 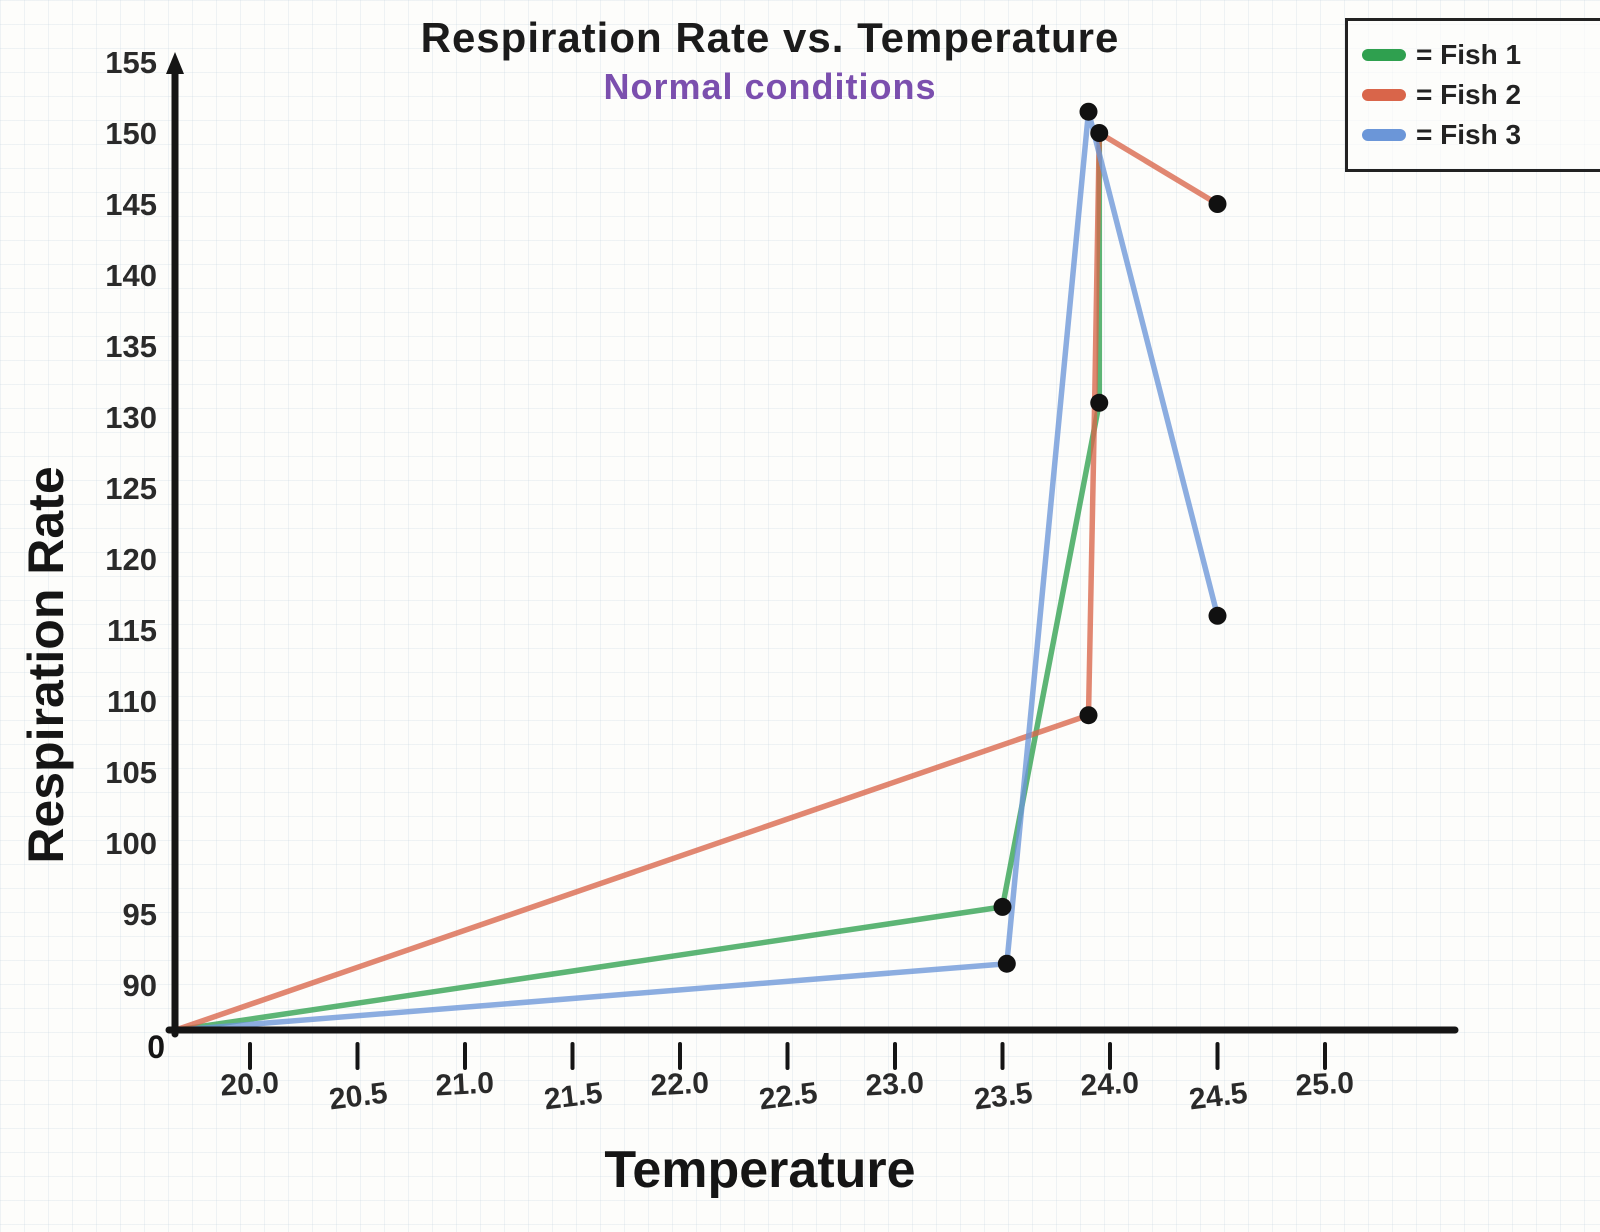 What do you see at coordinates (131, 559) in the screenshot?
I see `y-tick-label: 120` at bounding box center [131, 559].